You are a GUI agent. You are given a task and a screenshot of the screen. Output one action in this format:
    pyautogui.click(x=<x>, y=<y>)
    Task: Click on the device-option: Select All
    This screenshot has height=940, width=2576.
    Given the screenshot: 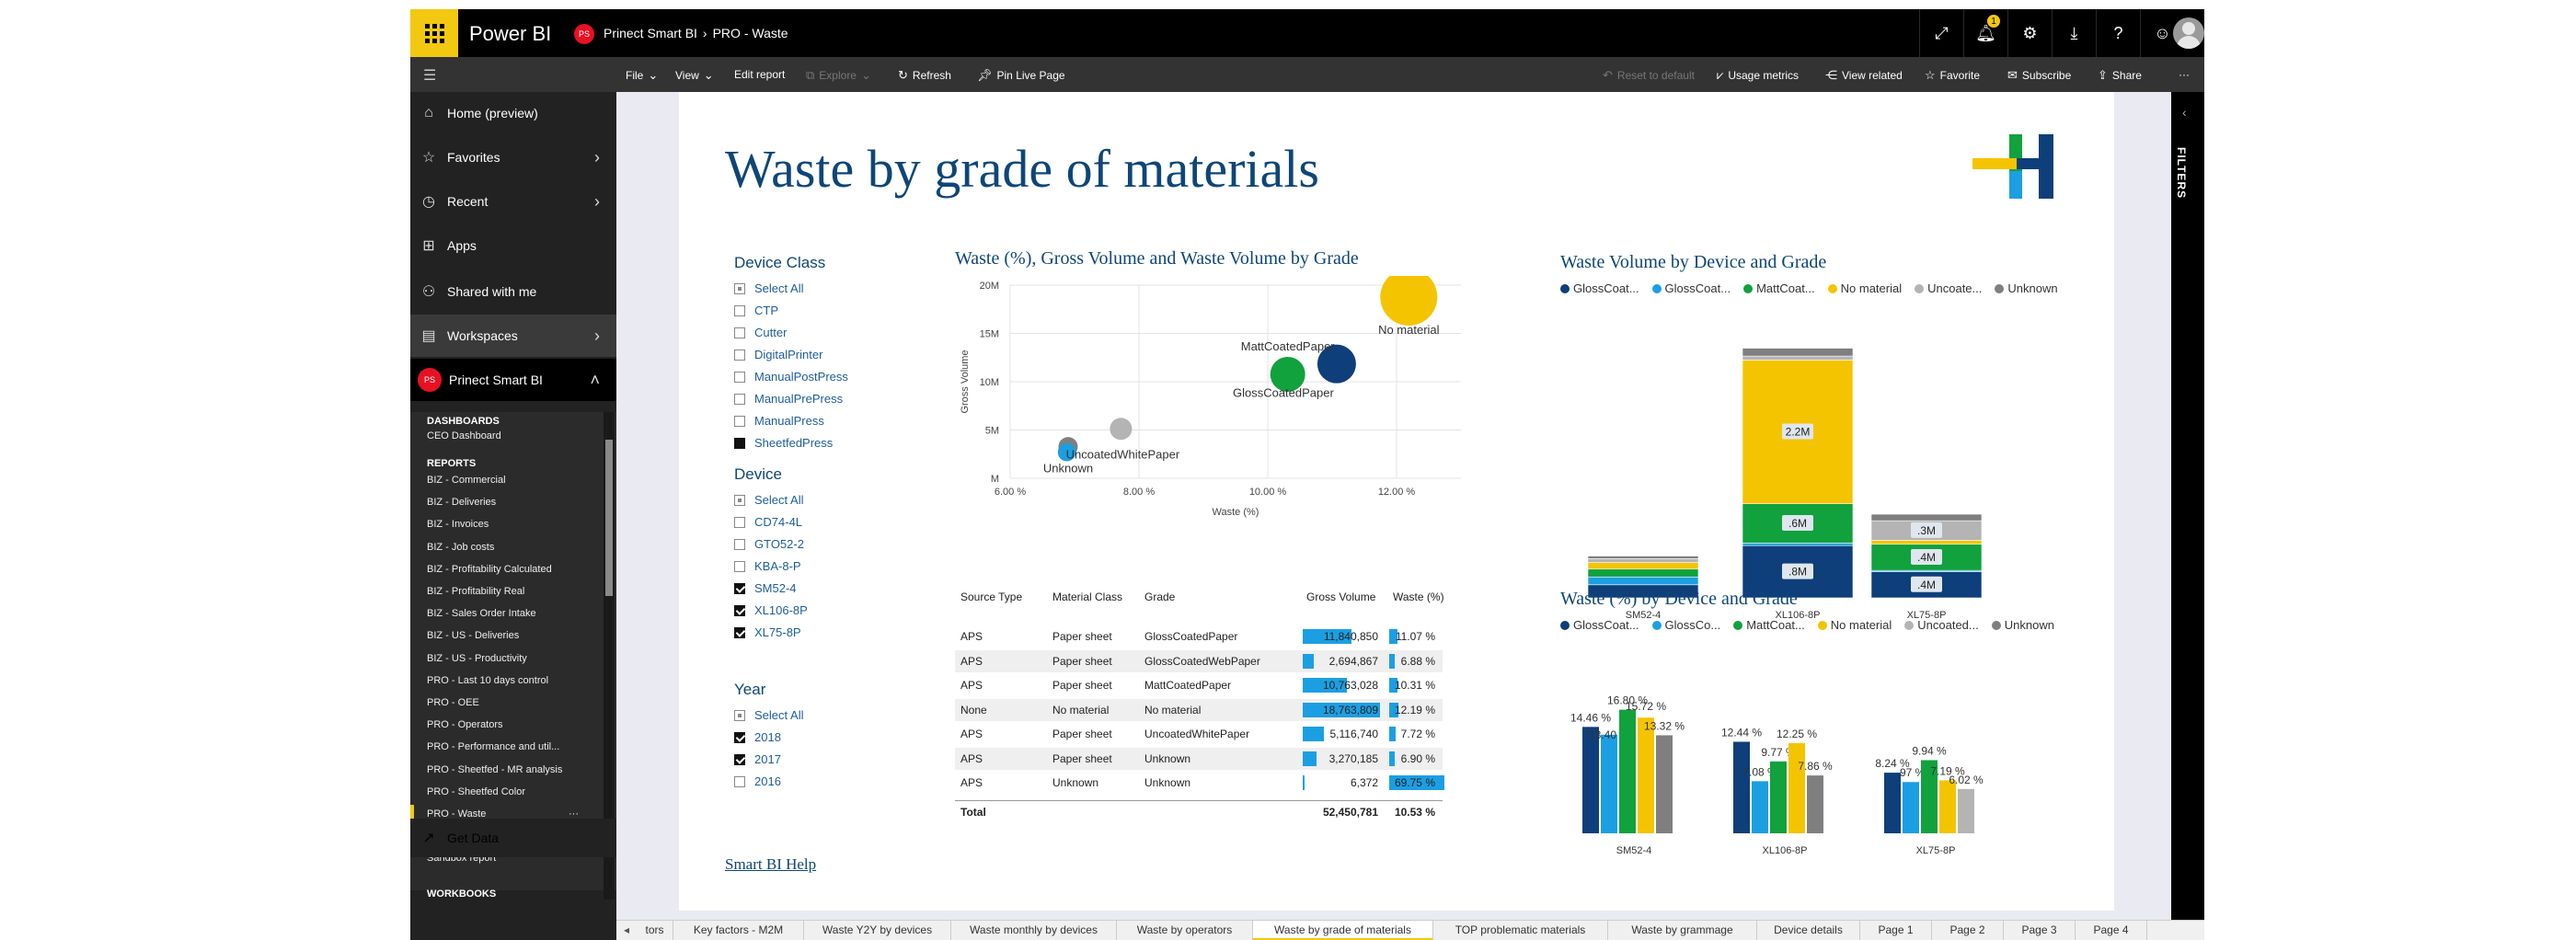 What is the action you would take?
    pyautogui.click(x=768, y=500)
    